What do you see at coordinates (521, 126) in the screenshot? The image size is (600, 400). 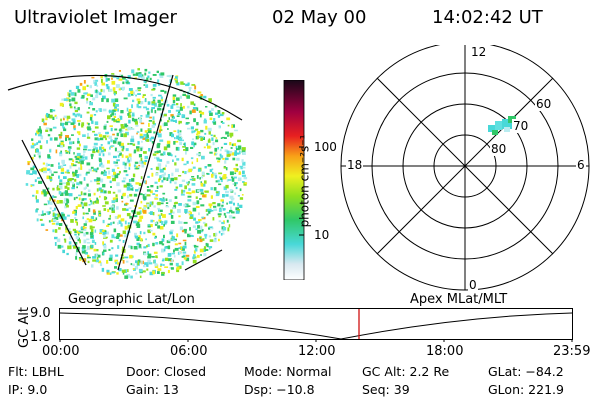 I see `lat-label-70: 70` at bounding box center [521, 126].